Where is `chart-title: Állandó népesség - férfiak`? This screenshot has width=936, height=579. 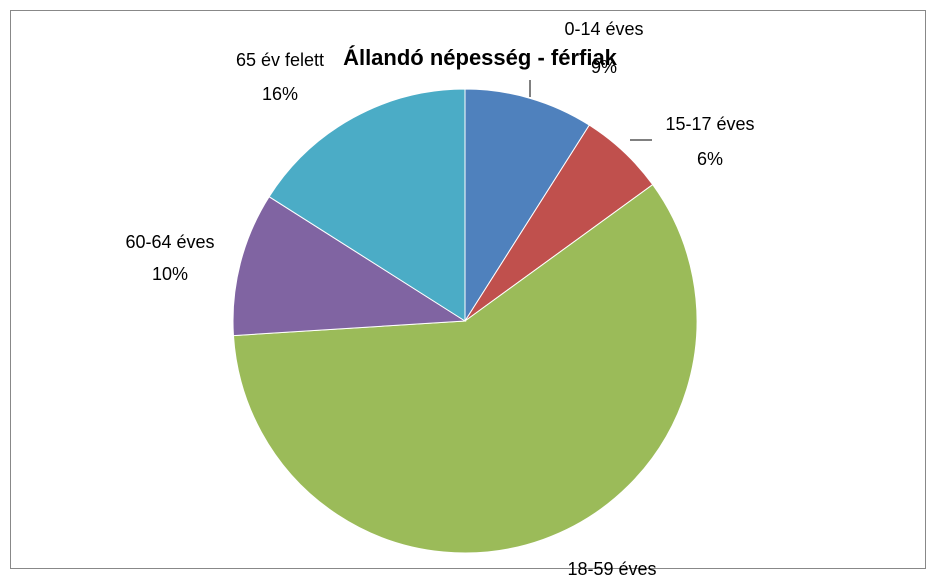
chart-title: Állandó népesség - férfiak is located at coordinates (480, 57).